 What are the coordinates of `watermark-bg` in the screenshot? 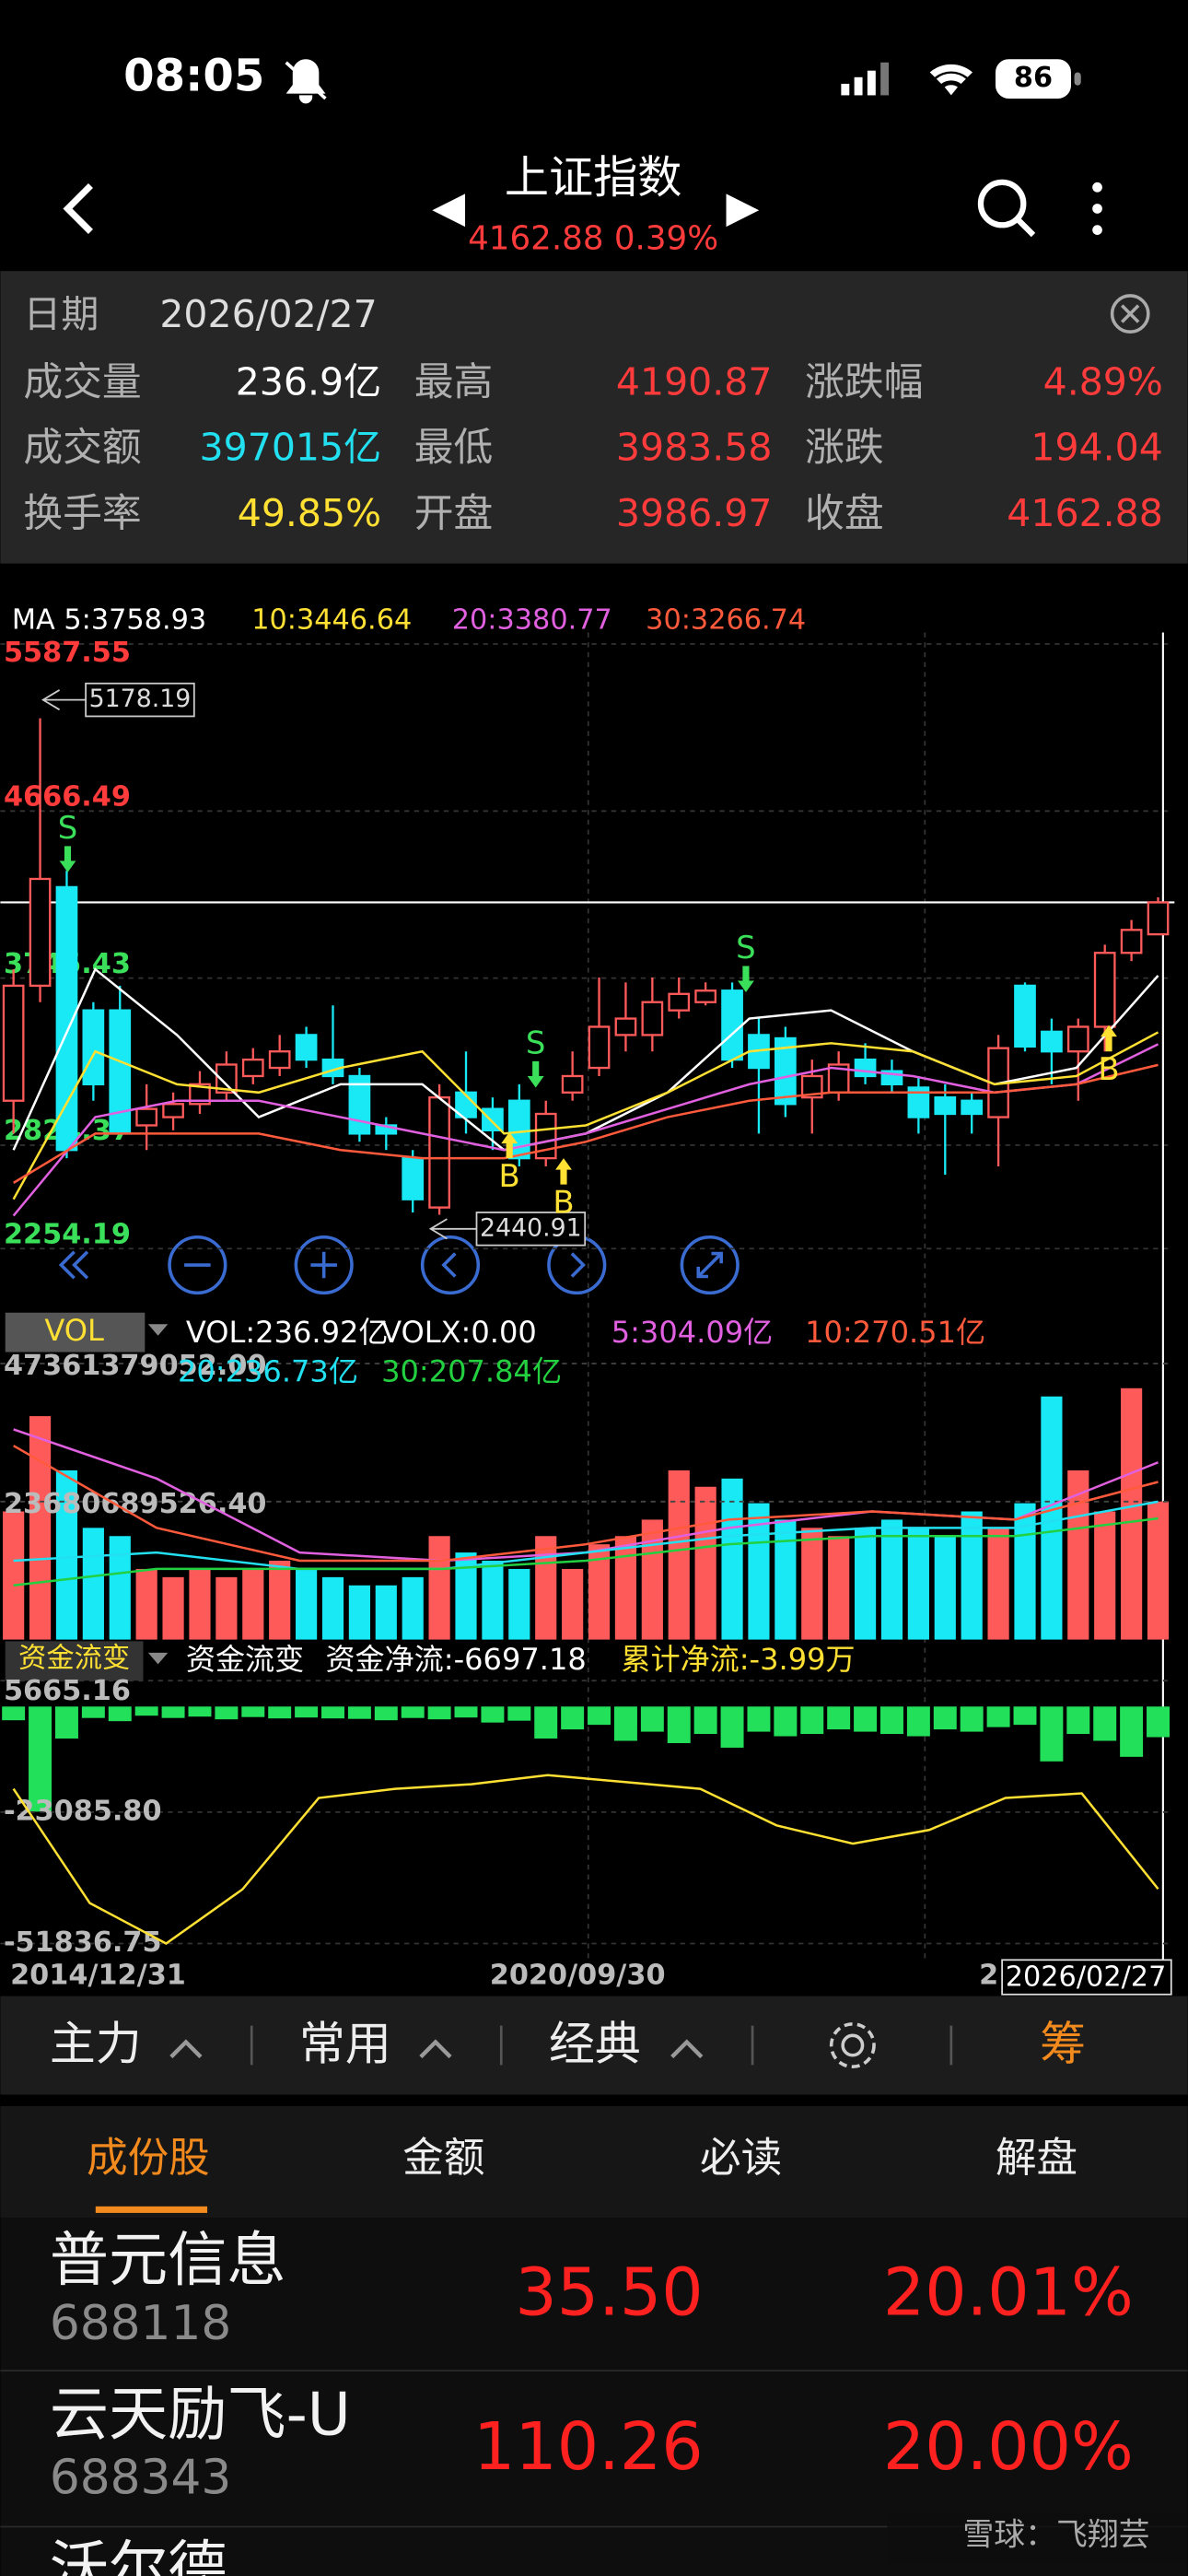 It's located at (1037, 2538).